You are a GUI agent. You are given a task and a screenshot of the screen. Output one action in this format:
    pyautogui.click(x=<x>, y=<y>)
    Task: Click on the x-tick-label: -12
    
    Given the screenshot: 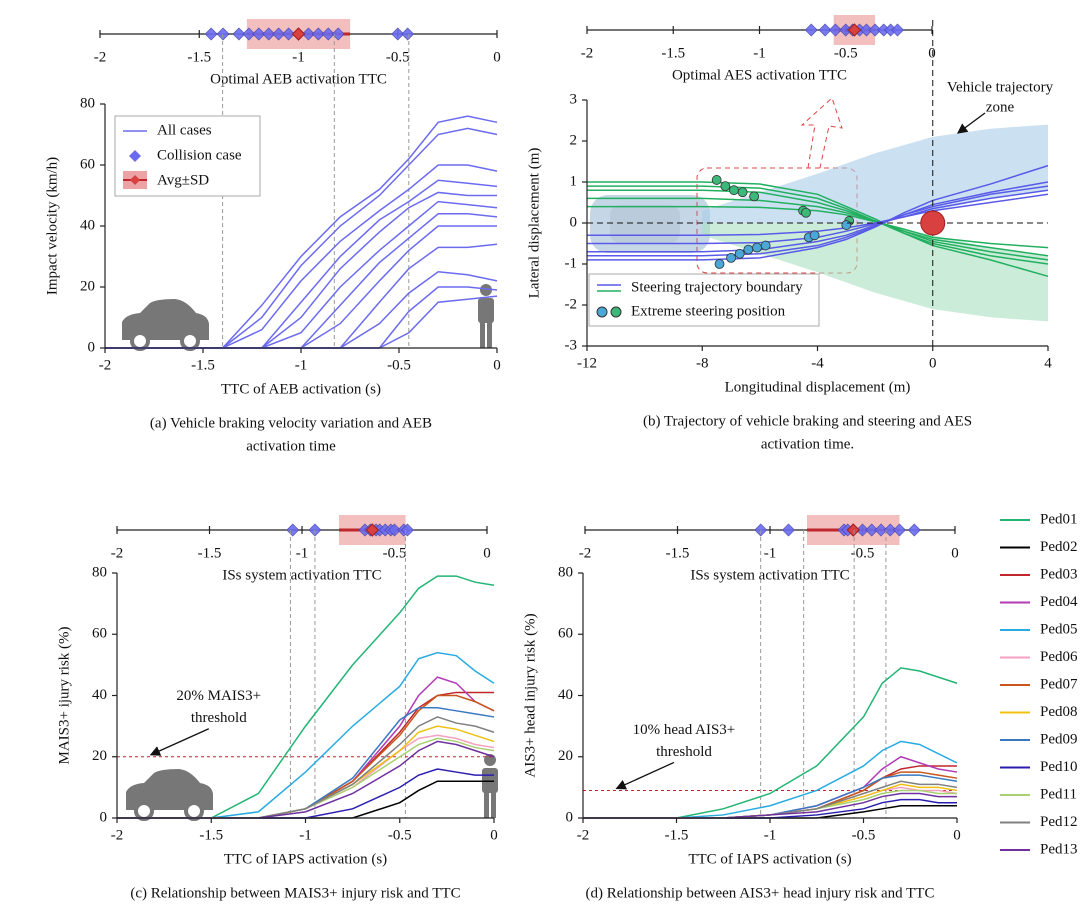 What is the action you would take?
    pyautogui.click(x=587, y=363)
    